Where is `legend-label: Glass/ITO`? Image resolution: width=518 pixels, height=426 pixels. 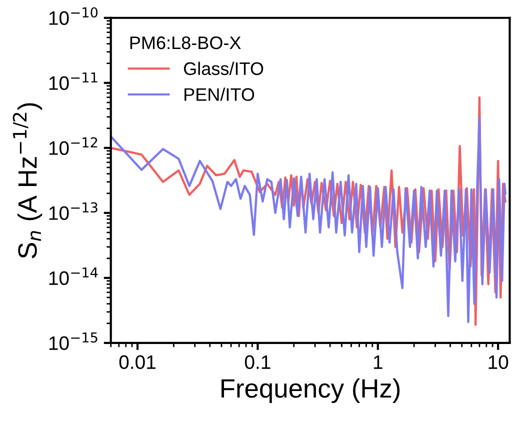
legend-label: Glass/ITO is located at coordinates (224, 69).